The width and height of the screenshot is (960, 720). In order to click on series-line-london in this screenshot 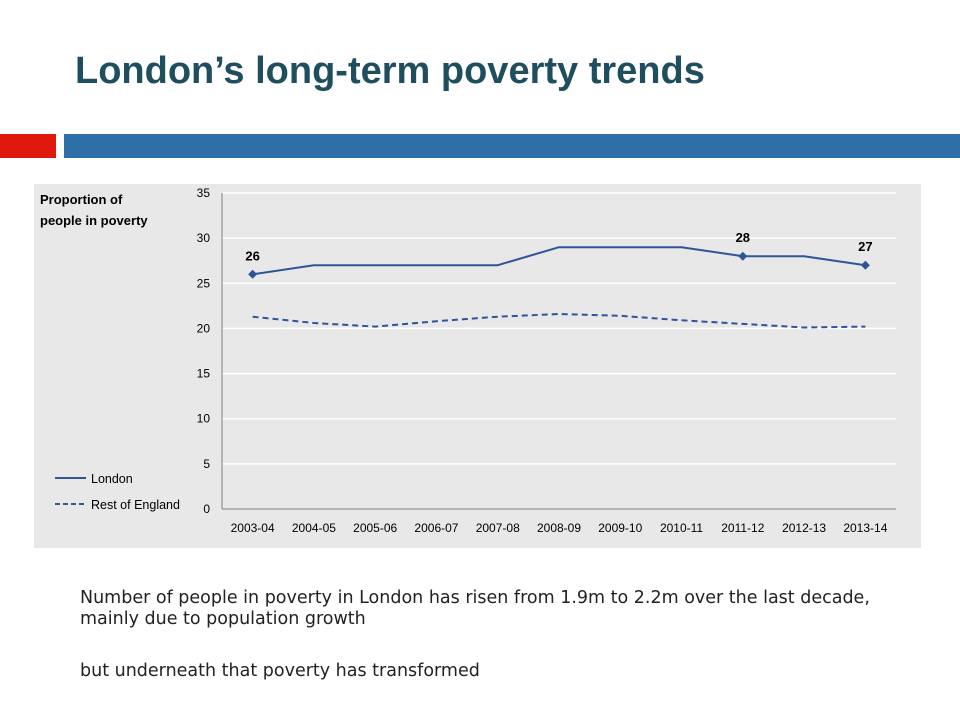, I will do `click(559, 261)`.